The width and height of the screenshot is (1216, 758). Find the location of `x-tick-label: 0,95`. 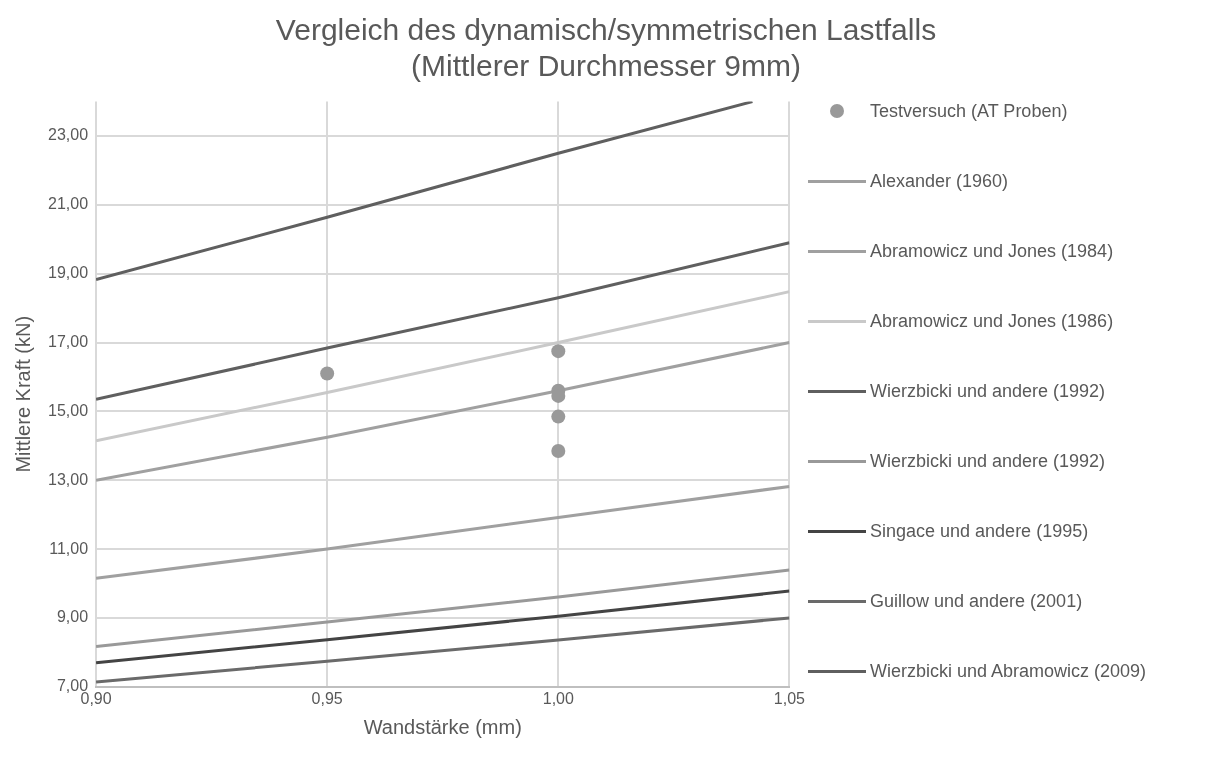

x-tick-label: 0,95 is located at coordinates (327, 698).